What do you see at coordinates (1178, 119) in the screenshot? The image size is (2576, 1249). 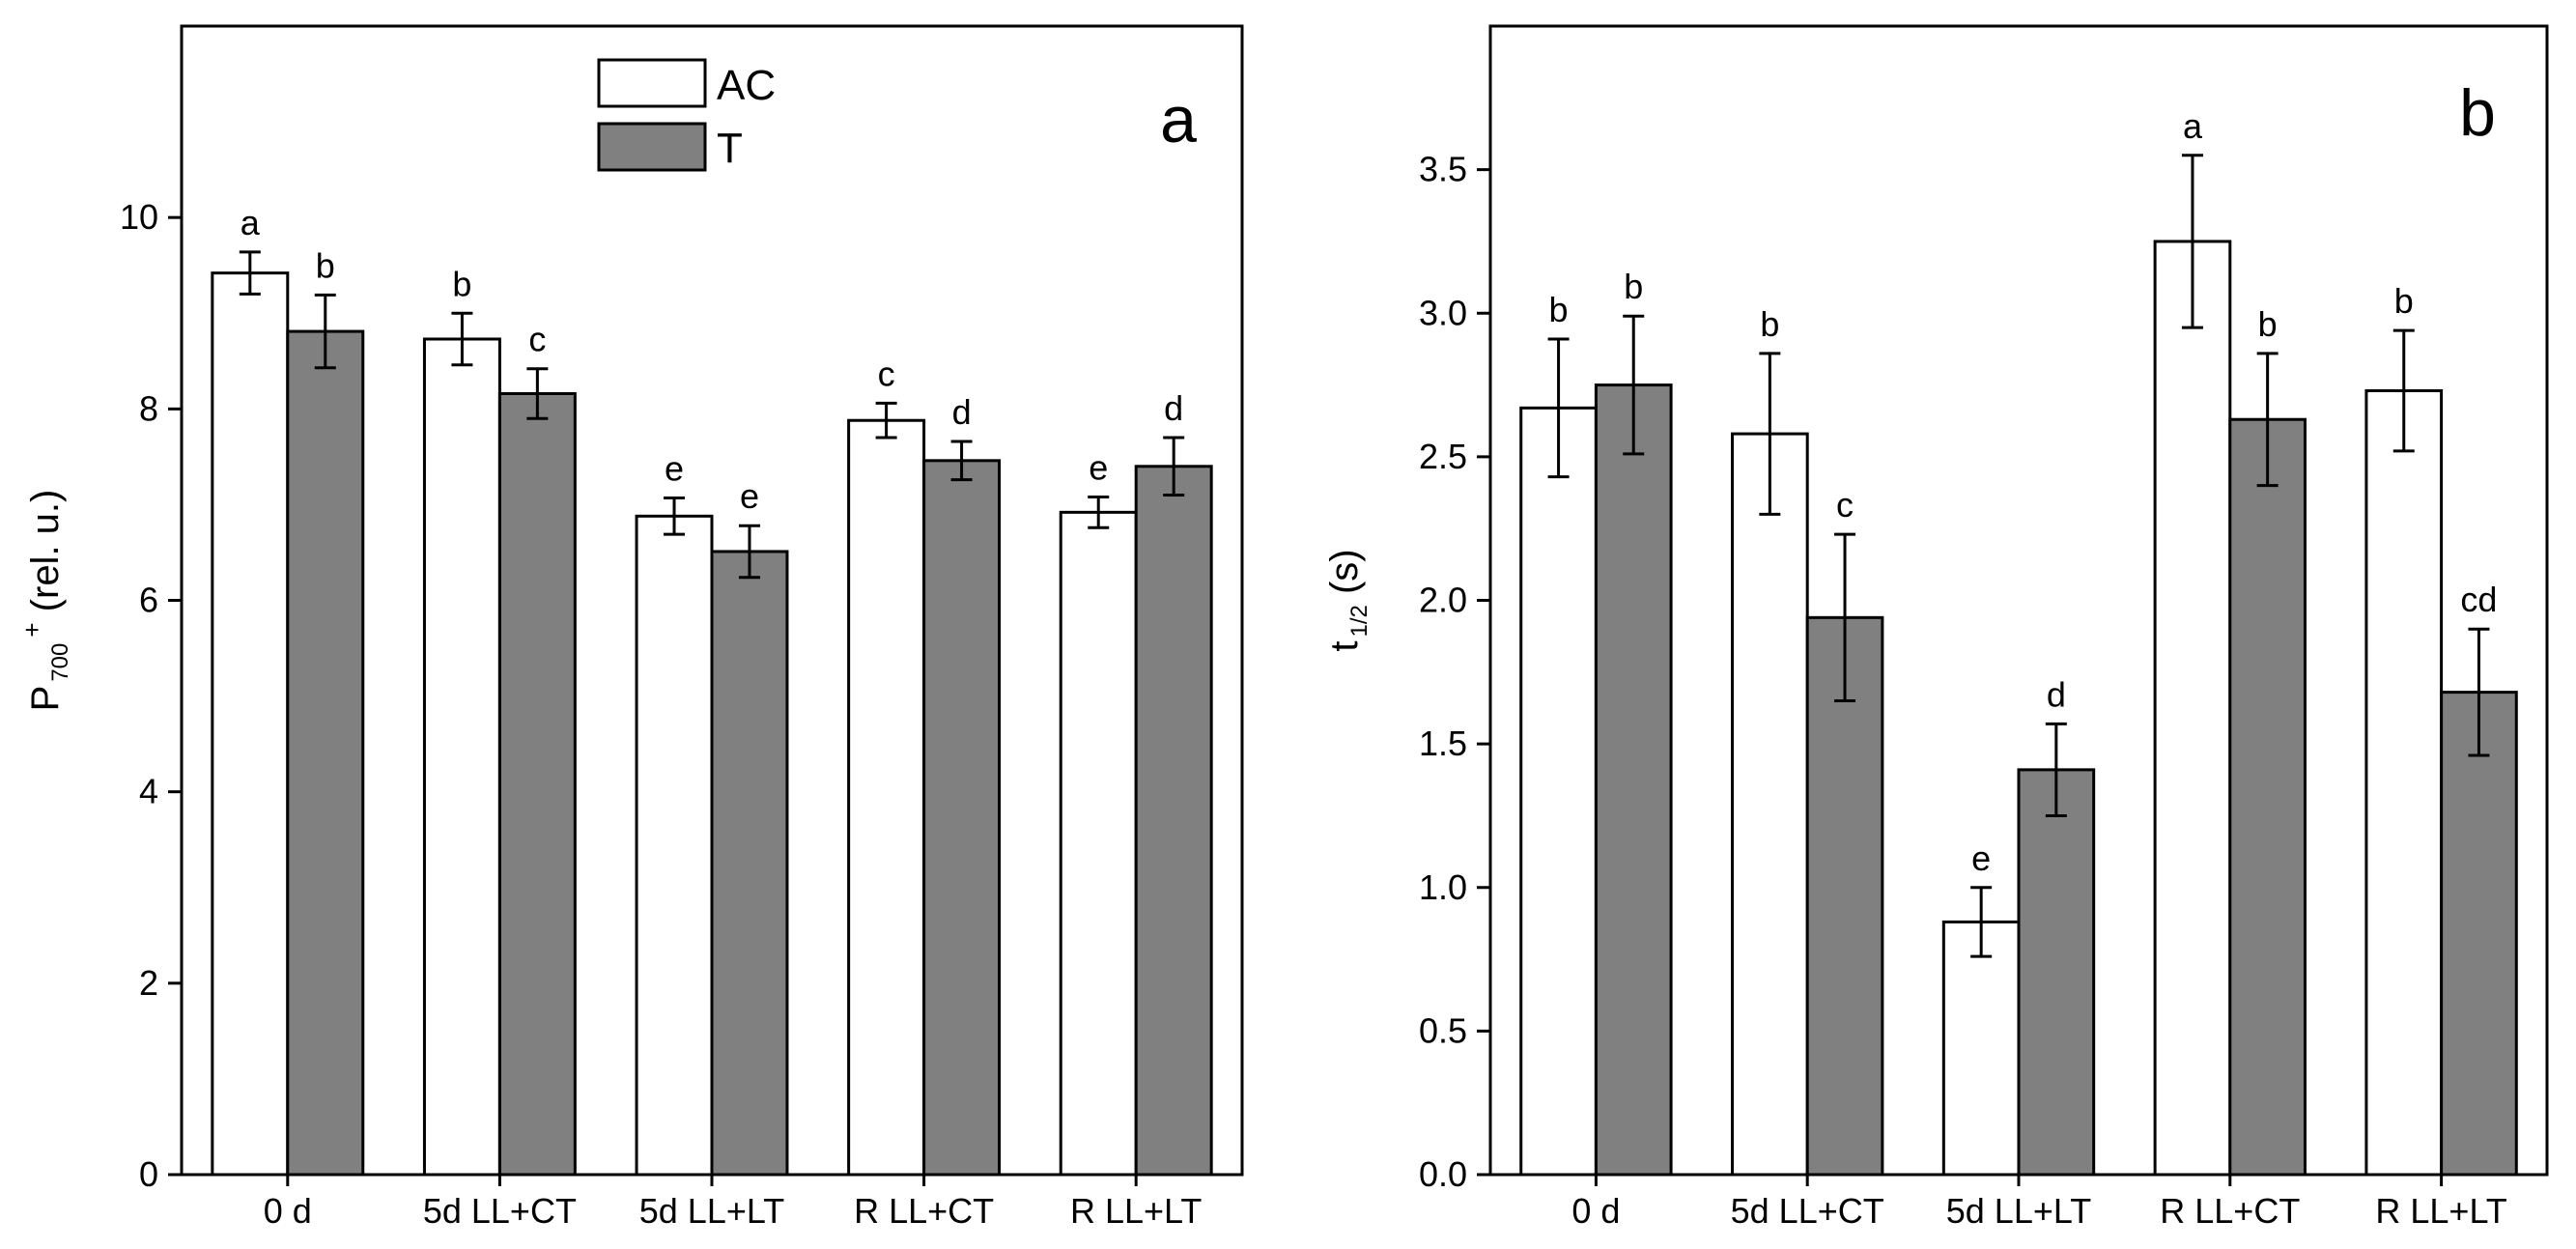 I see `panel-letter: a` at bounding box center [1178, 119].